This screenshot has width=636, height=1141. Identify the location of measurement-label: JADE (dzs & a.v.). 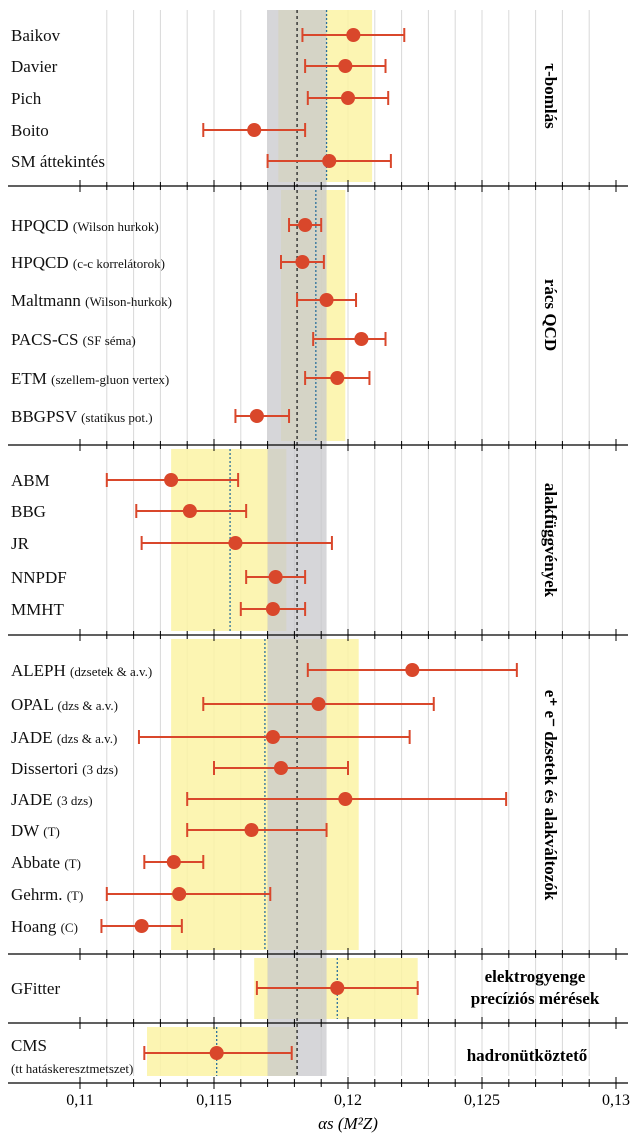
(64, 737).